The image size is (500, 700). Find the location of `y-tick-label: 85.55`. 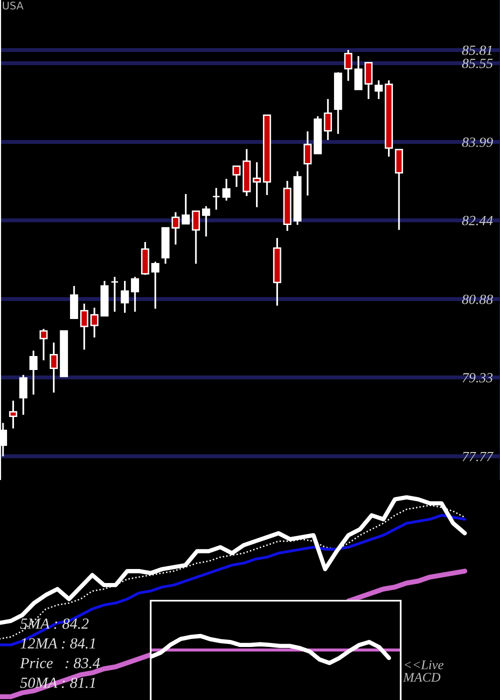

y-tick-label: 85.55 is located at coordinates (477, 63).